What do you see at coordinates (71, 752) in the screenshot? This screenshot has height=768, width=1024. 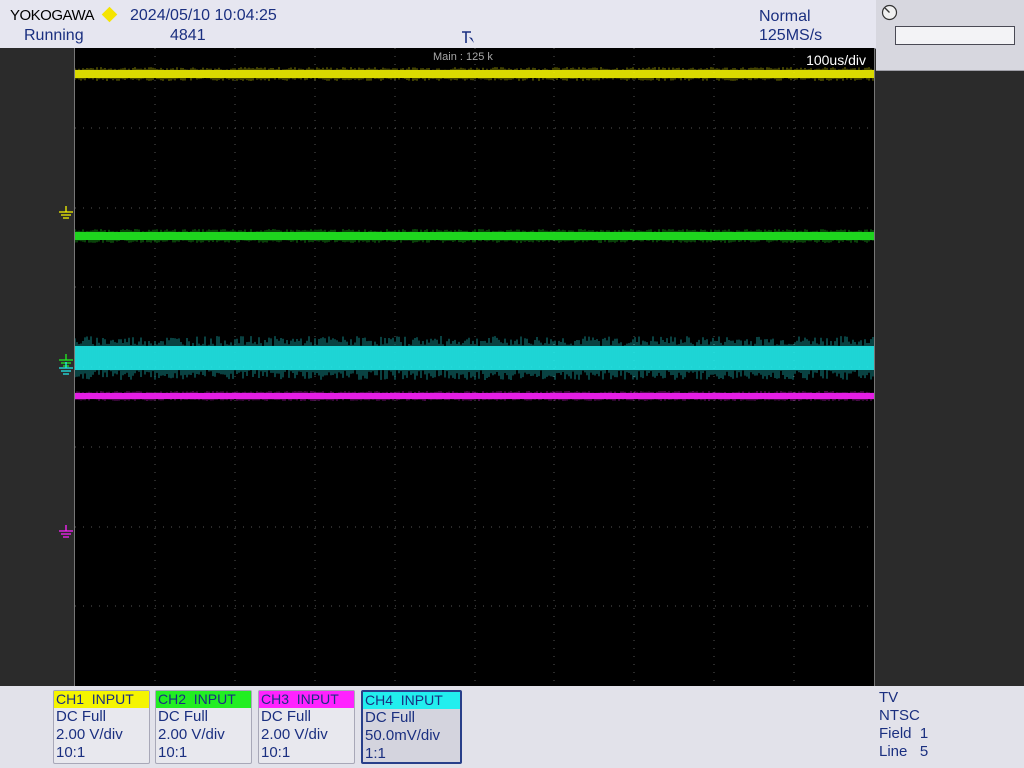 I see `ch1-probe: 10:1` at bounding box center [71, 752].